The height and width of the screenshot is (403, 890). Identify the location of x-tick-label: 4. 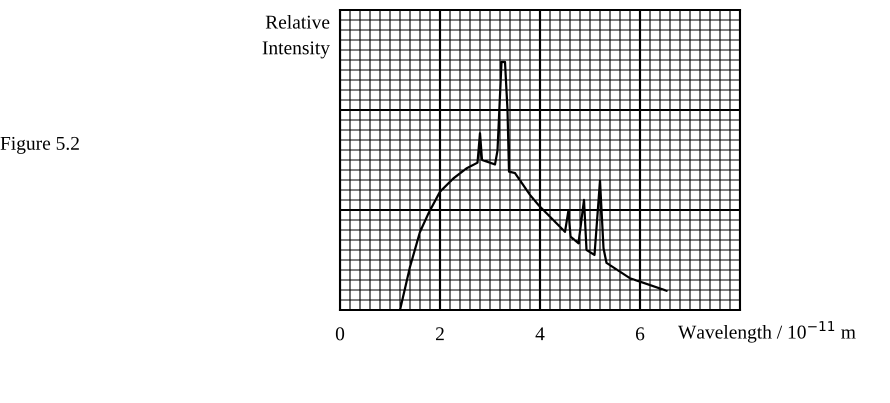
(540, 333).